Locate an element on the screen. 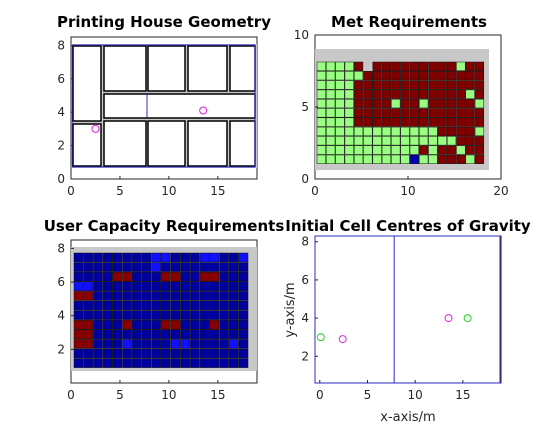 The height and width of the screenshot is (430, 552). met-yticks: 0 5 10 is located at coordinates (306, 107).